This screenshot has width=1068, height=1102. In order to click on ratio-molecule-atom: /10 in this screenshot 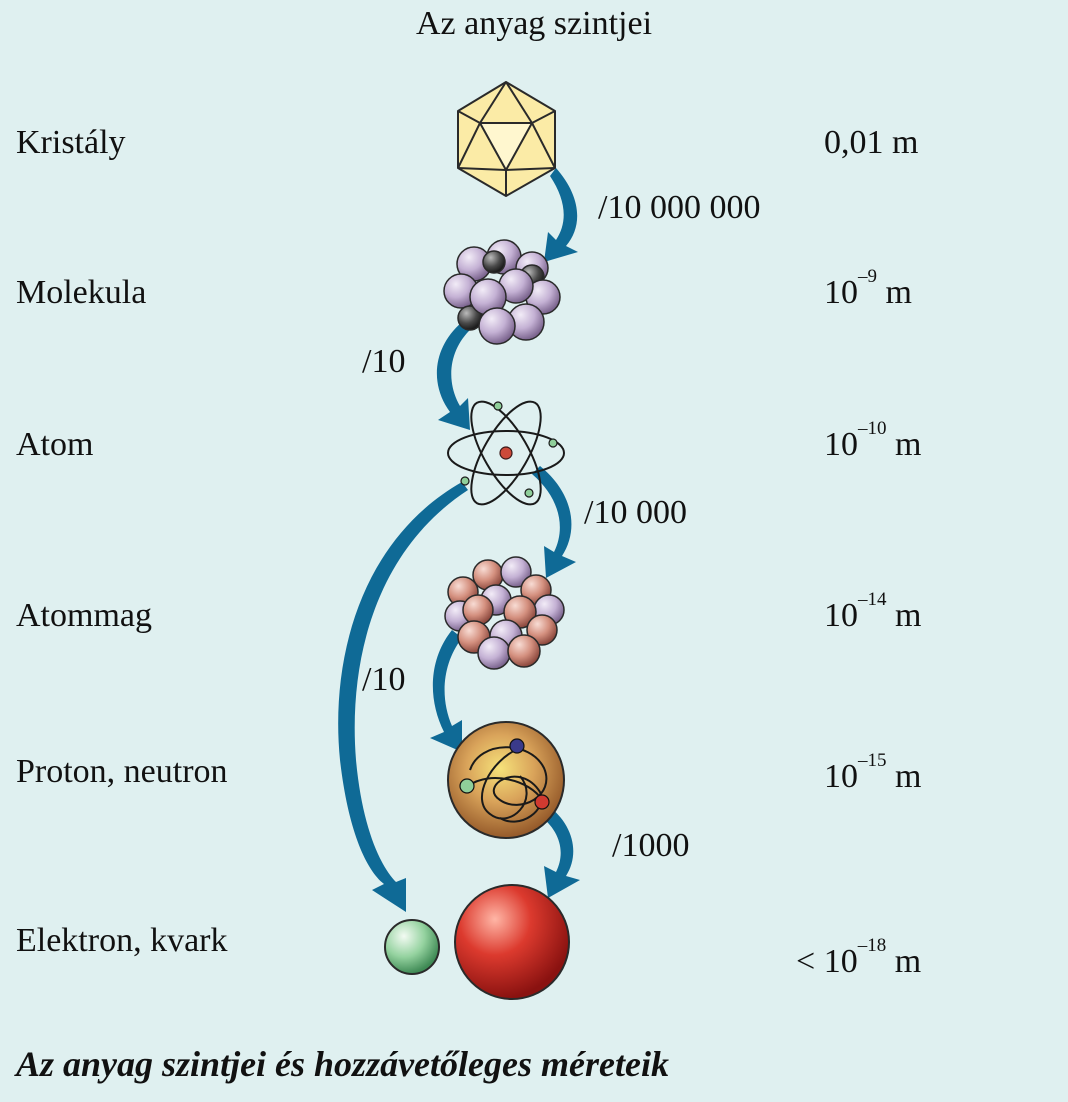, I will do `click(384, 361)`.